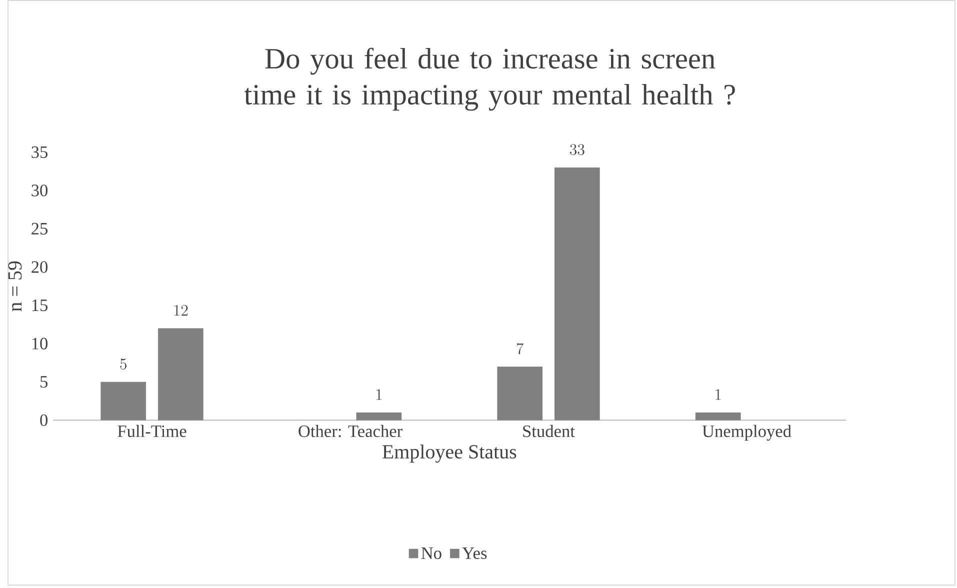 The height and width of the screenshot is (588, 957). I want to click on data-label: 12, so click(181, 310).